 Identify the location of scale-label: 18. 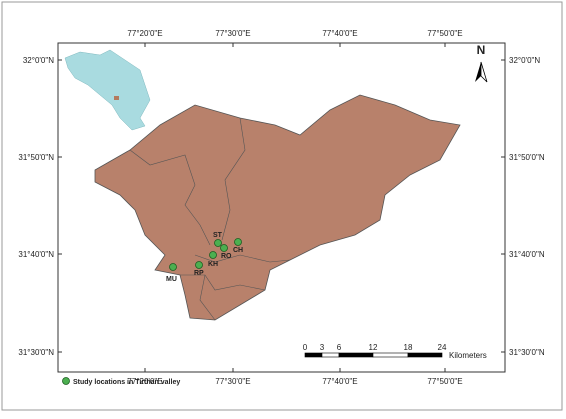
(408, 347).